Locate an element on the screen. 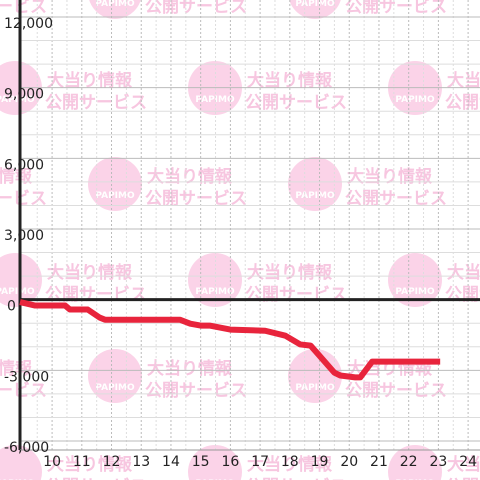 This screenshot has width=480, height=480. y-tick-label: 0 is located at coordinates (11, 307).